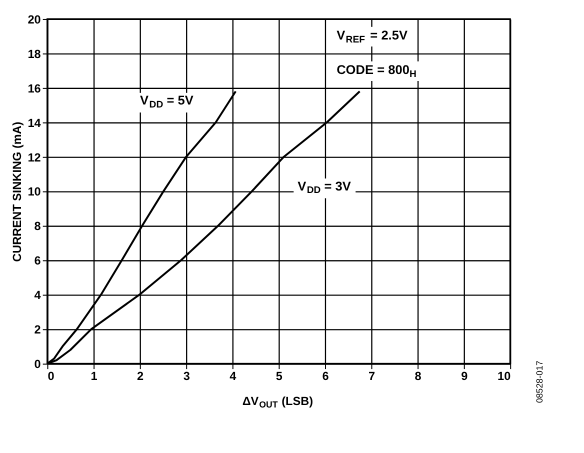 This screenshot has height=453, width=584. Describe the element at coordinates (51, 375) in the screenshot. I see `x-tick-label: 0` at that location.